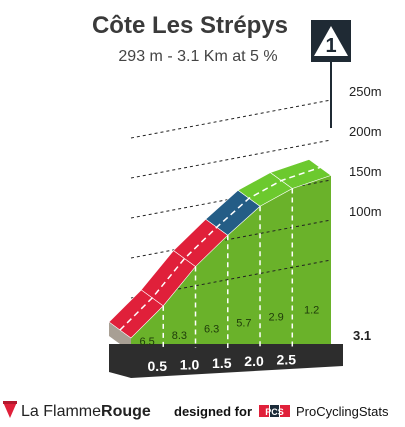 The height and width of the screenshot is (427, 405). Describe the element at coordinates (254, 361) in the screenshot. I see `km-tick-label: 2.0` at that location.